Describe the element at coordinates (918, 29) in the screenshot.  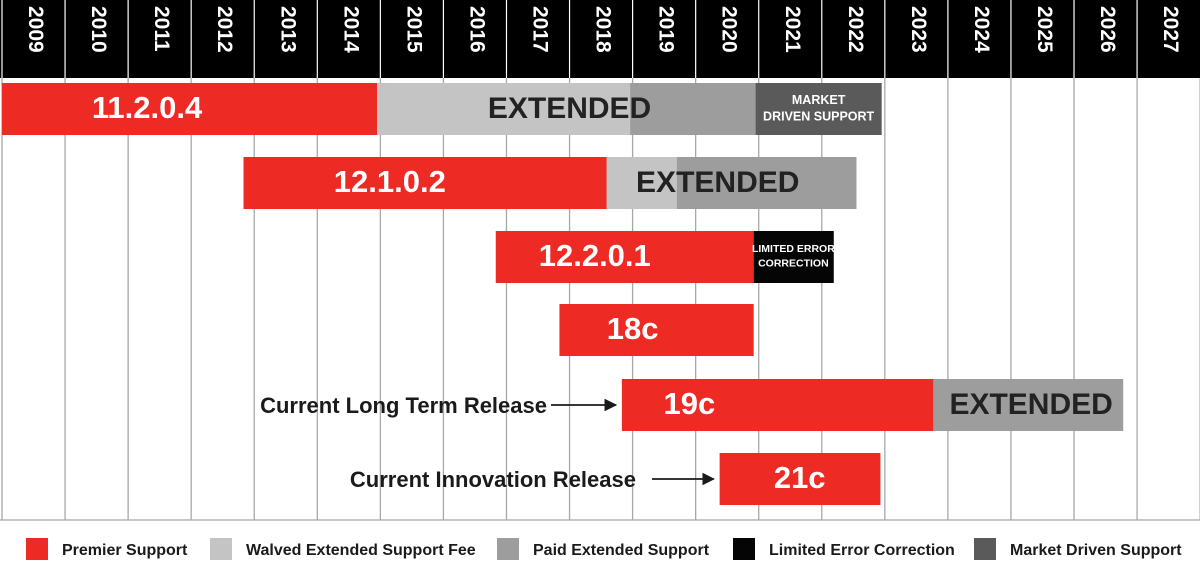
I see `year-label-2023: 2023` at that location.